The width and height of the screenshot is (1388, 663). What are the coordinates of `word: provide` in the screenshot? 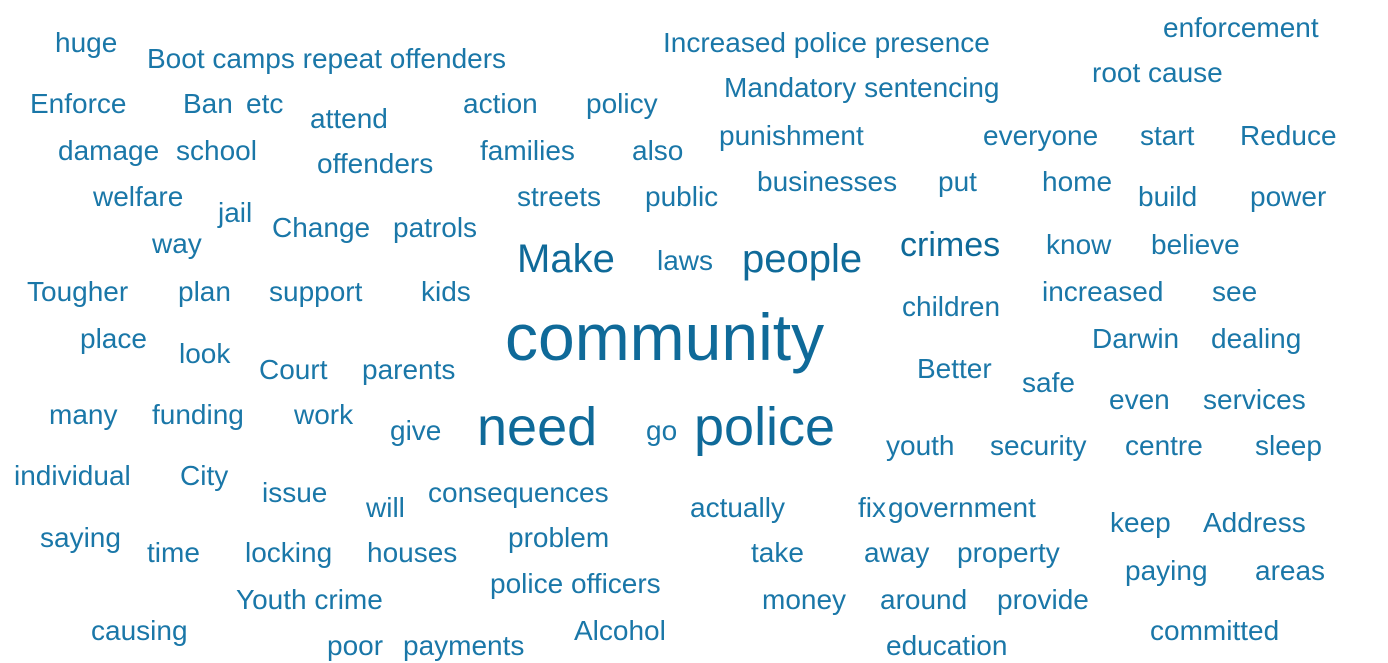 It's located at (1043, 599).